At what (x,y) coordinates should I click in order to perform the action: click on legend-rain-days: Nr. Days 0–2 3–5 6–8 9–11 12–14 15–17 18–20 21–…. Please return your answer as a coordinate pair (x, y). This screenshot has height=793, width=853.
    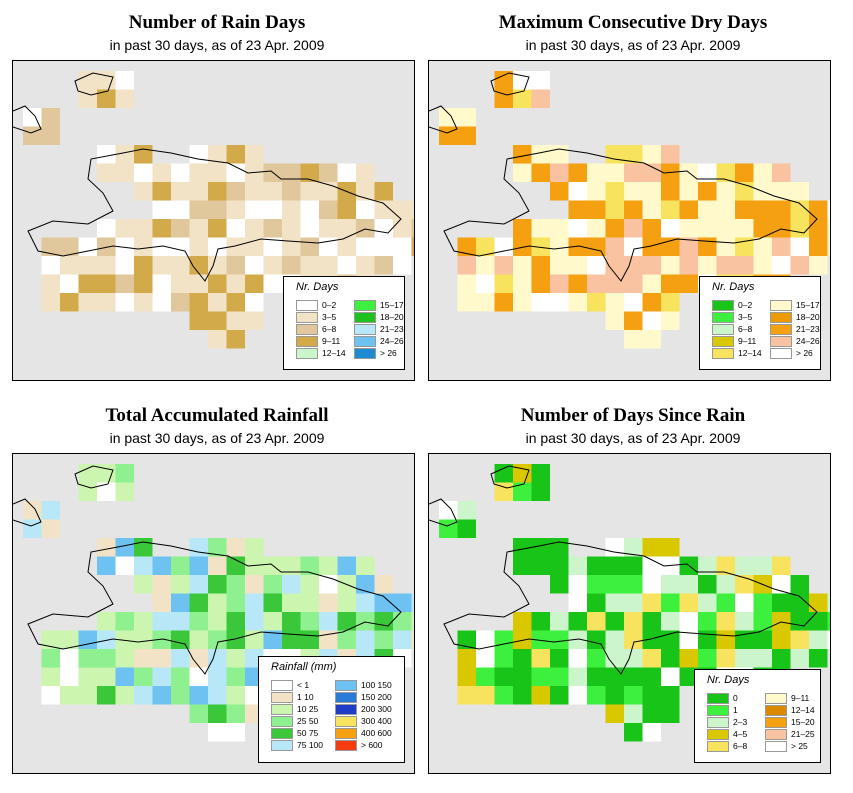
    Looking at the image, I should click on (344, 323).